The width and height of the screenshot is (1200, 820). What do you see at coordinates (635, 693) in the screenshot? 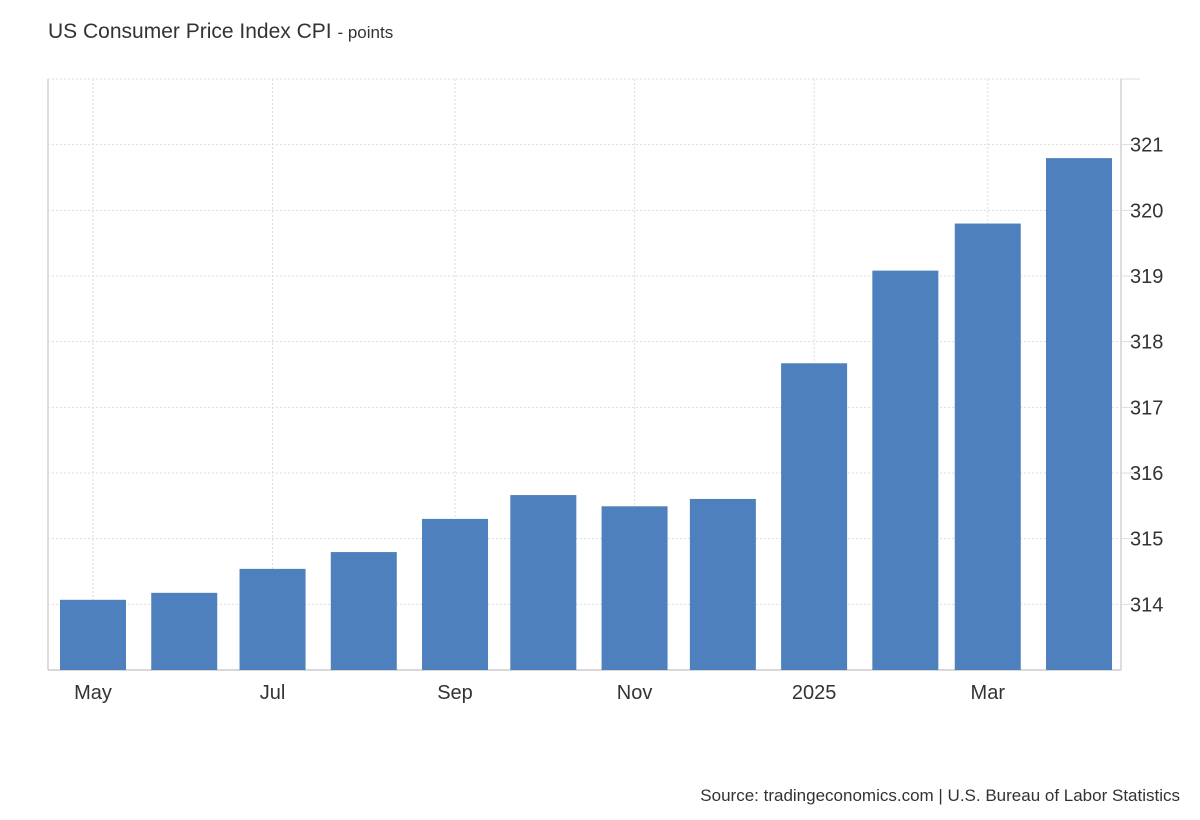
I see `x-tick-label: Nov` at bounding box center [635, 693].